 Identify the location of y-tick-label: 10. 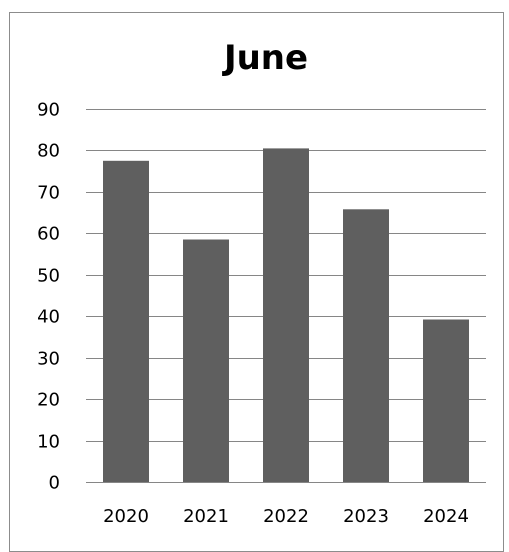
(48, 442).